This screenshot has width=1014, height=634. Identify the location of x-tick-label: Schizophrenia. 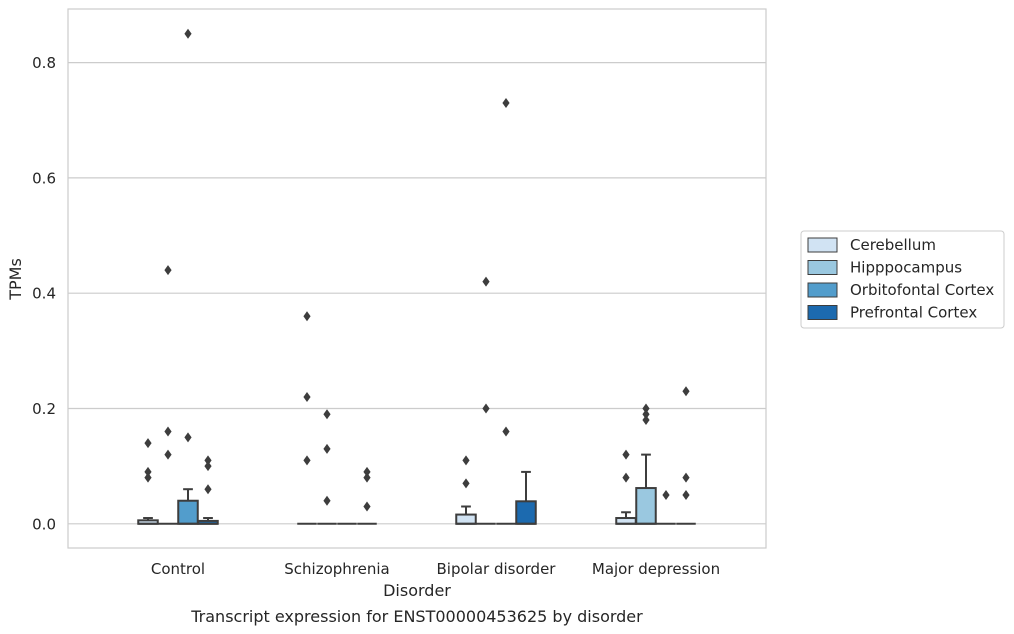
(336, 569).